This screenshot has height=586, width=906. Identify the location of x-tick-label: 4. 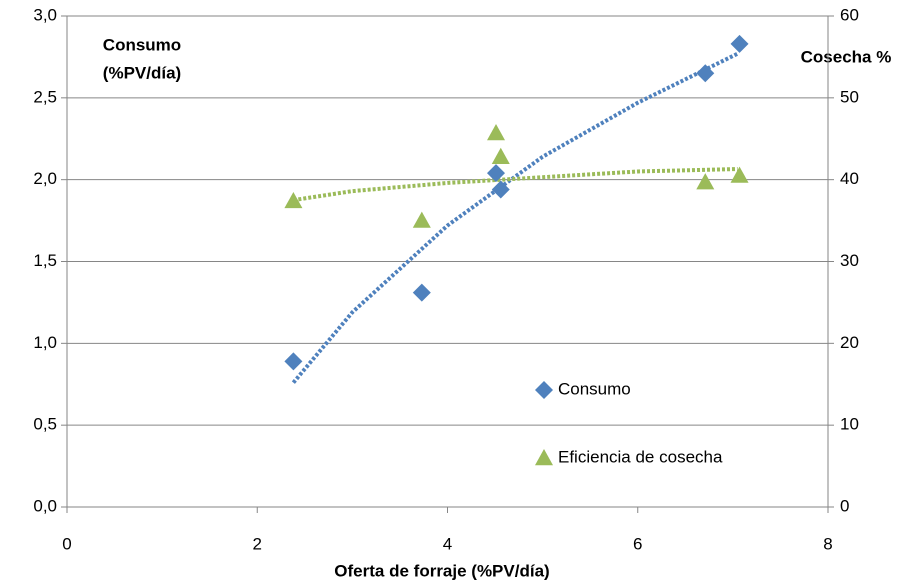
(447, 543).